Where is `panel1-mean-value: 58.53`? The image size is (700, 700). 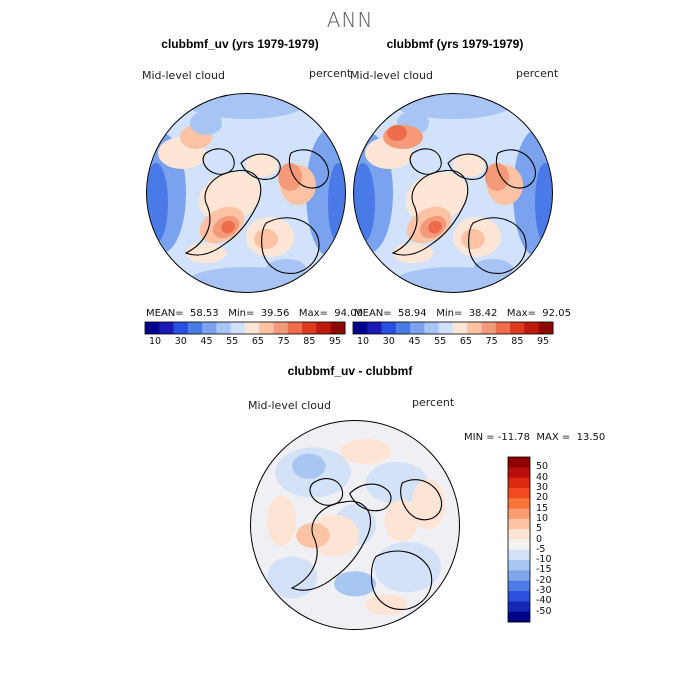
panel1-mean-value: 58.53 is located at coordinates (204, 313).